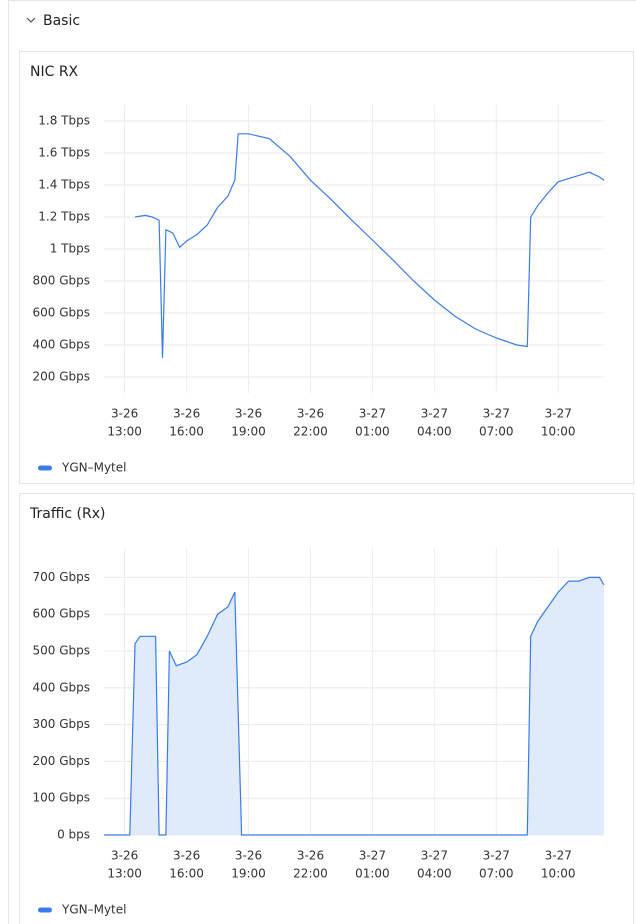 The width and height of the screenshot is (636, 924). Describe the element at coordinates (61, 21) in the screenshot. I see `panel-title: Basic` at that location.